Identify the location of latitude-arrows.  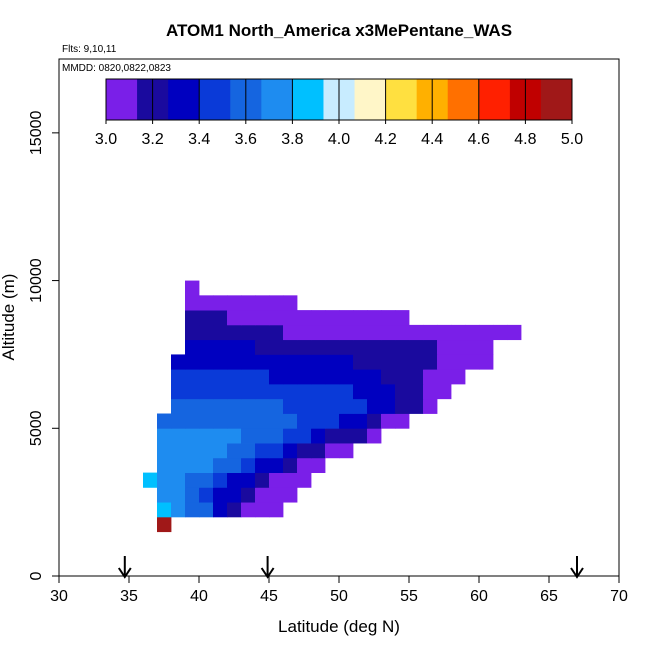
(350, 567).